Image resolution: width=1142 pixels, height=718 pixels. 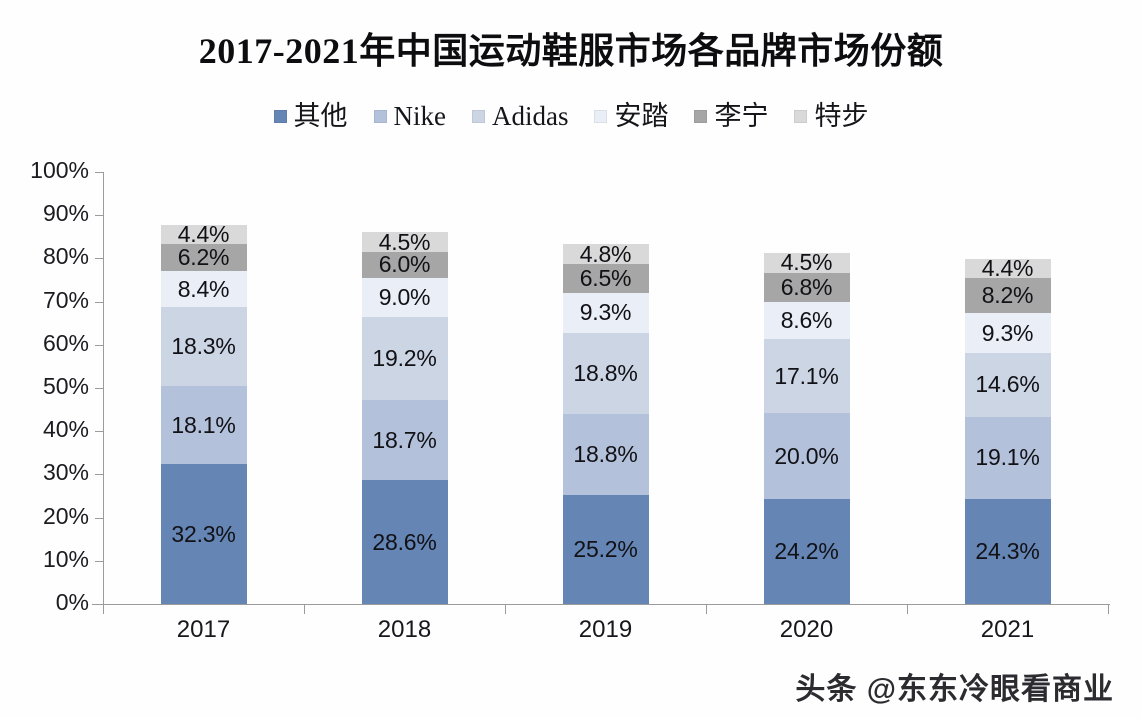 I want to click on bar-segment-label: 4.8%, so click(x=605, y=253).